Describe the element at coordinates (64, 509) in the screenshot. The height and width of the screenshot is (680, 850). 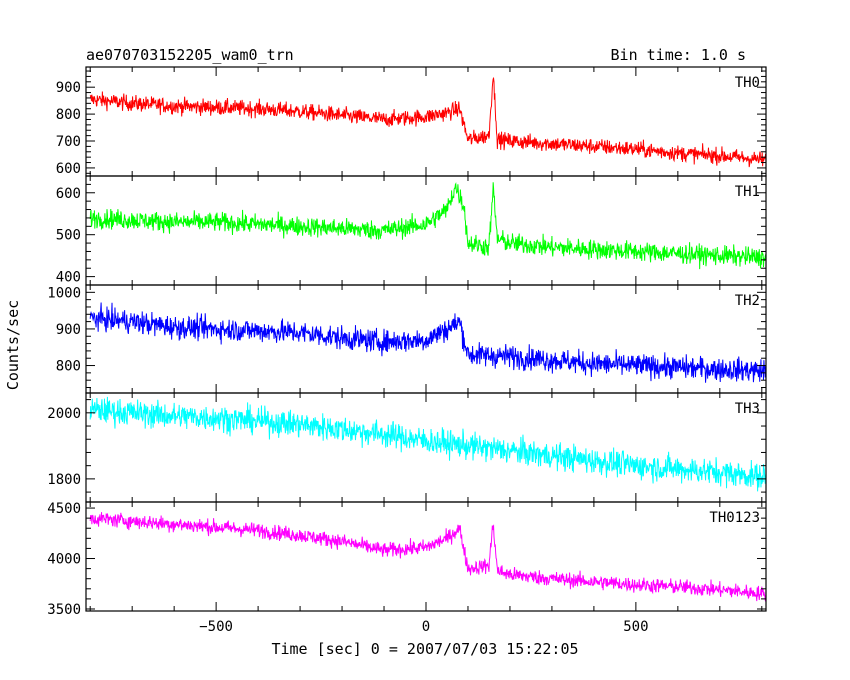
I see `y-tick-label: 4500` at that location.